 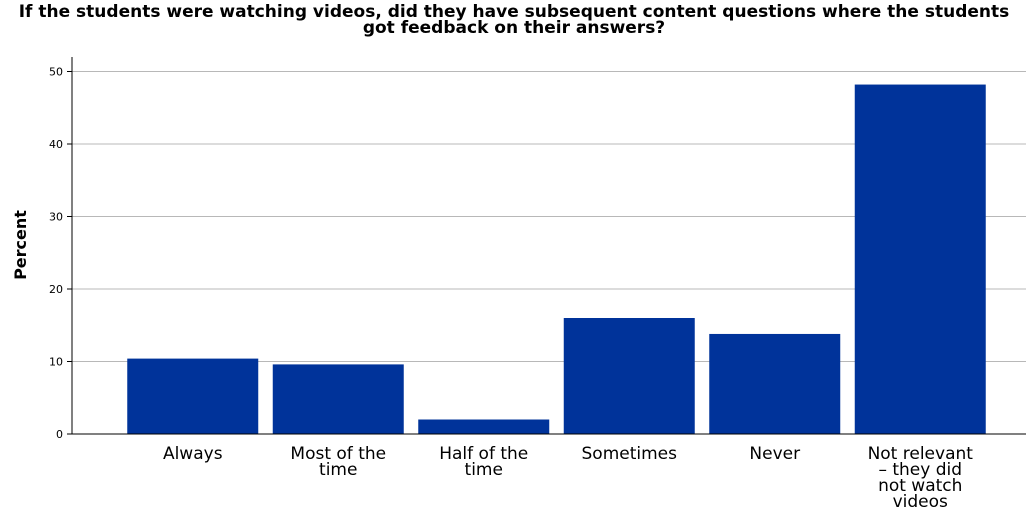 I want to click on x-category-label-4: Never, so click(x=774, y=454).